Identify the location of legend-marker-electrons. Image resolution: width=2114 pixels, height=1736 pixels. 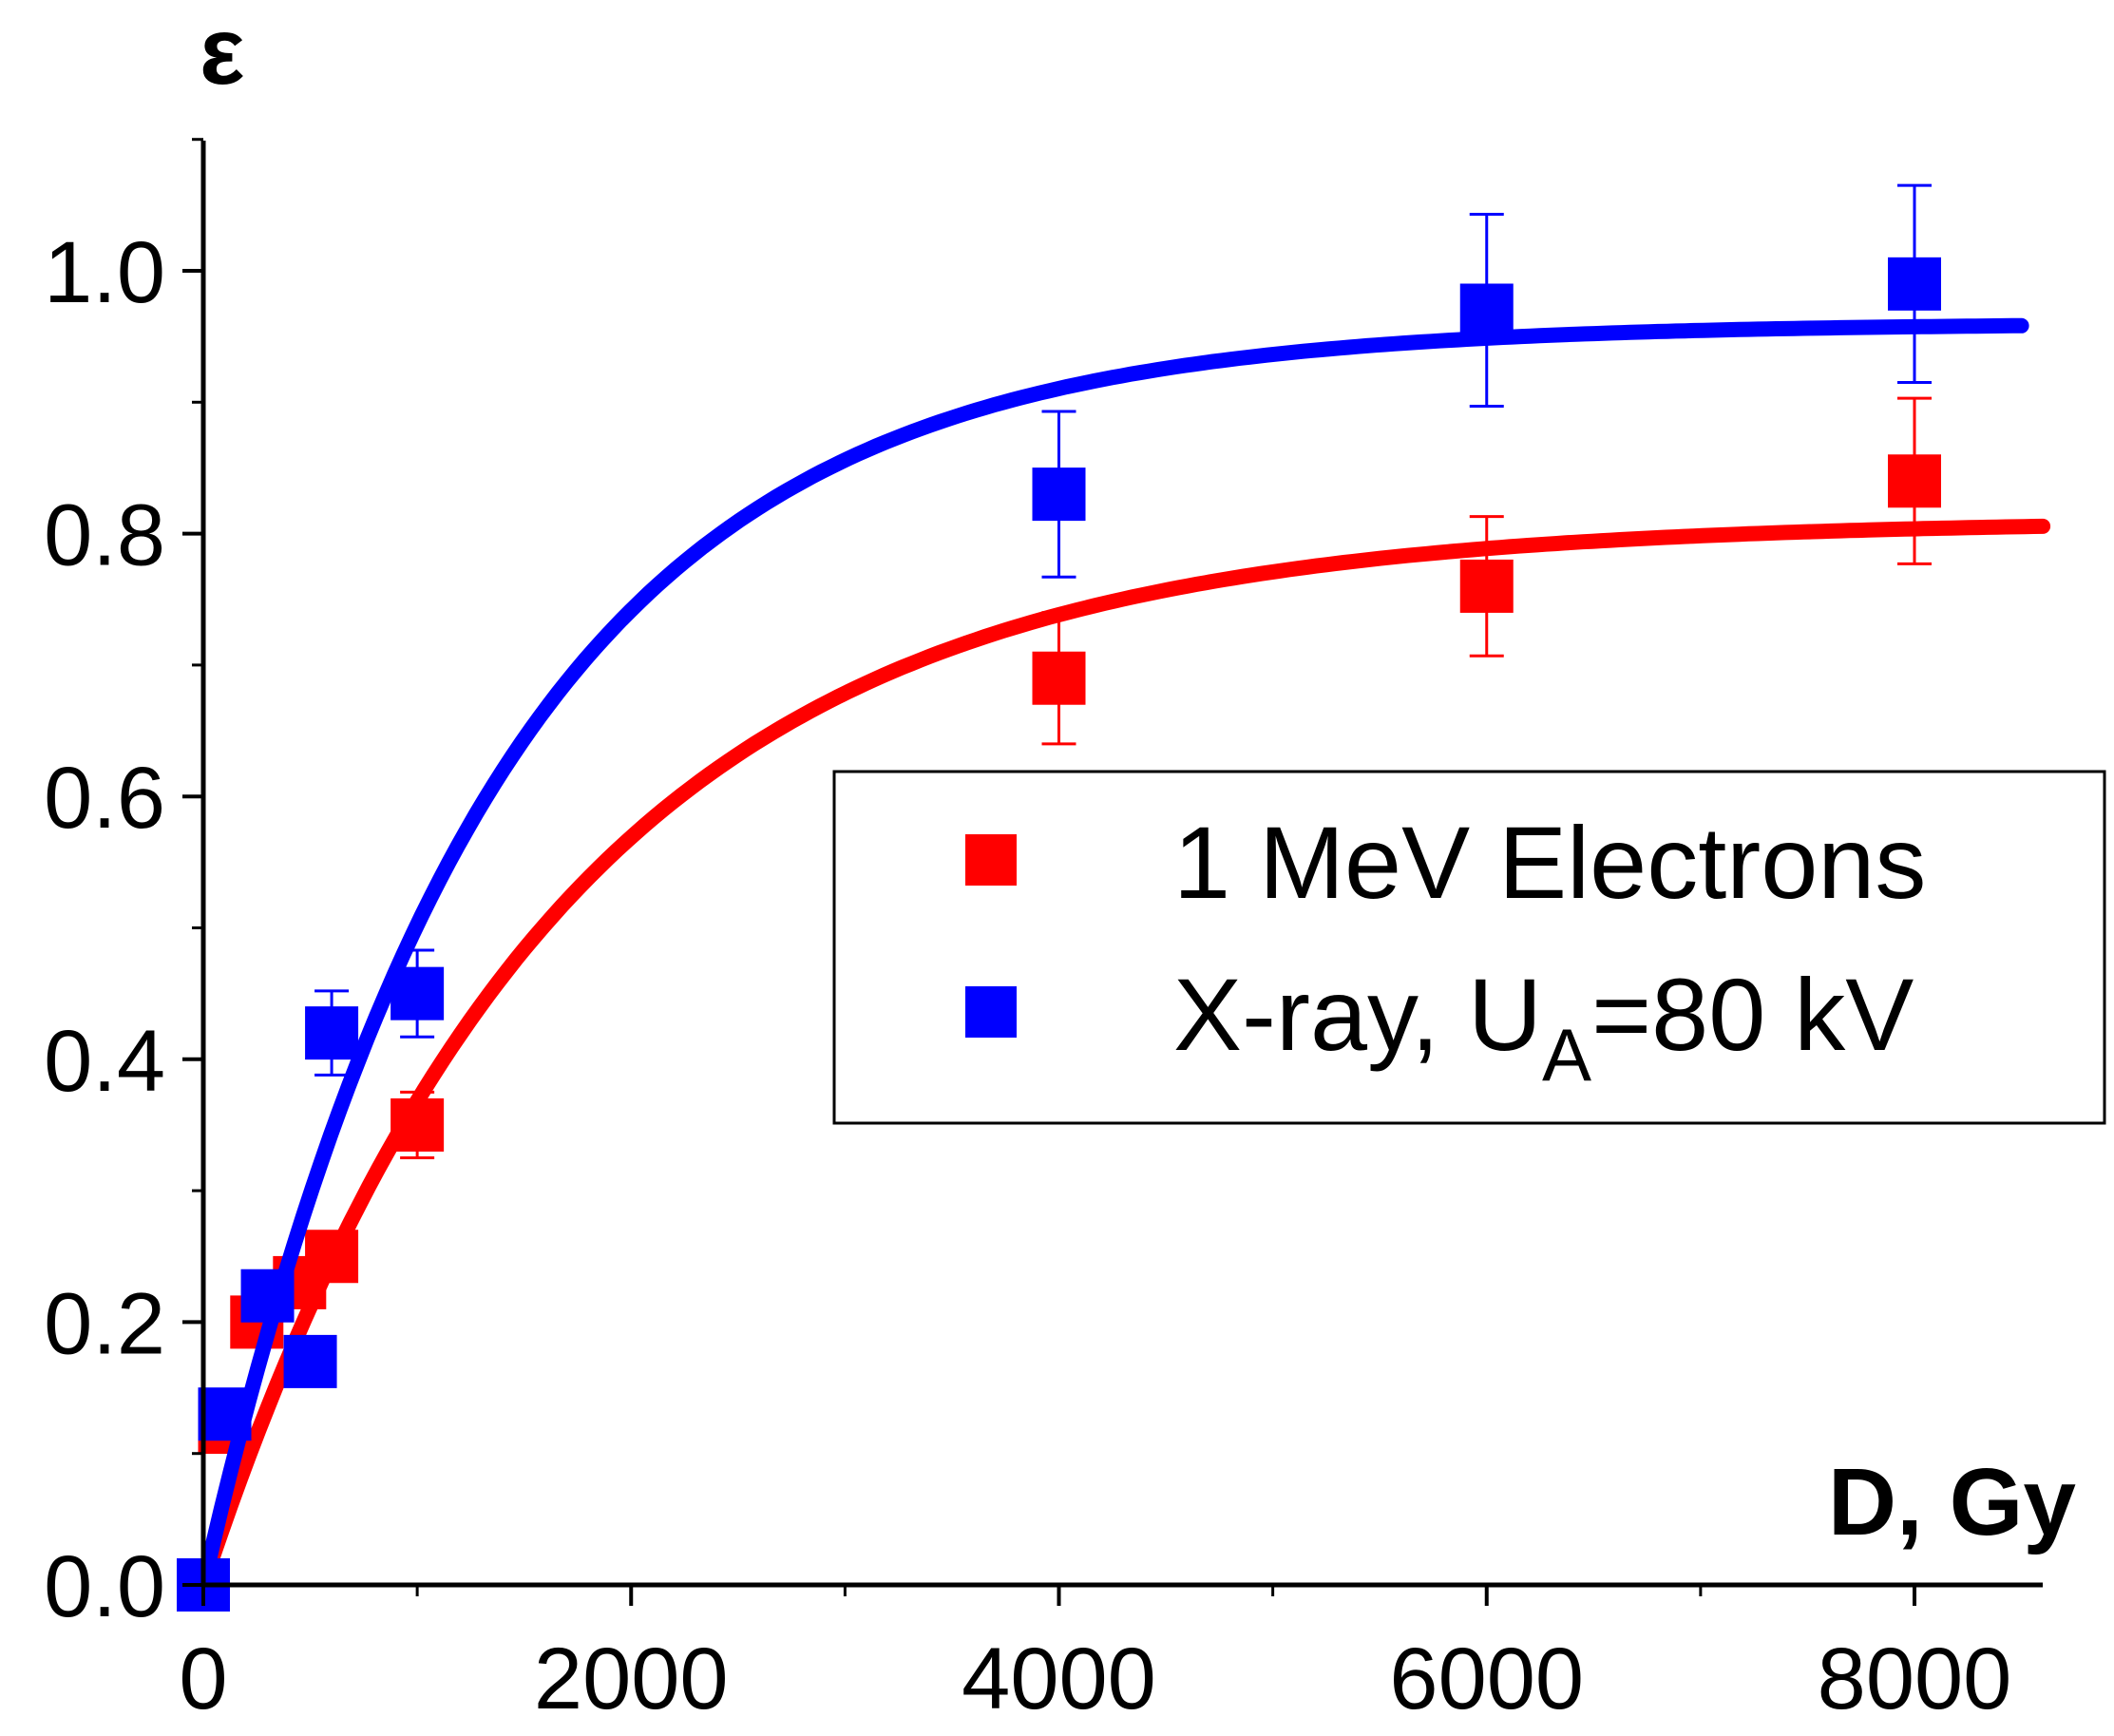
(991, 860).